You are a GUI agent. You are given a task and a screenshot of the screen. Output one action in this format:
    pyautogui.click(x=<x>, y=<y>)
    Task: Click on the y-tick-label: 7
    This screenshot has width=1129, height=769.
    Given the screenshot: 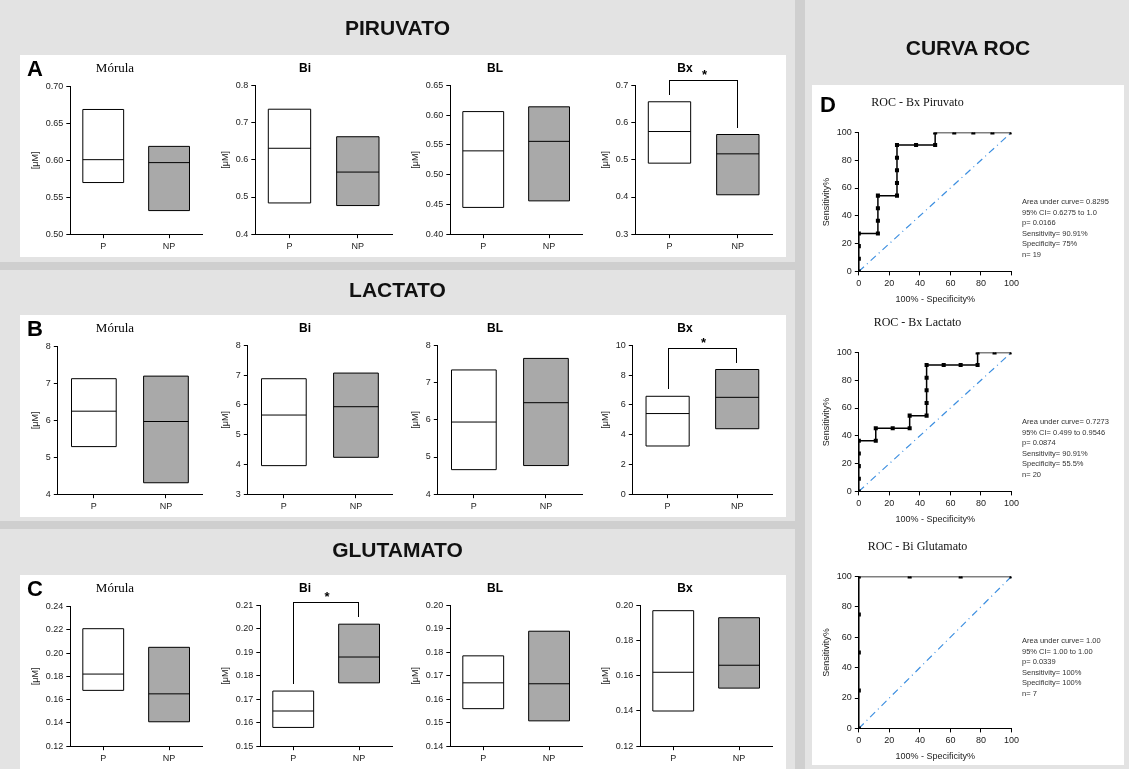 What is the action you would take?
    pyautogui.click(x=238, y=374)
    